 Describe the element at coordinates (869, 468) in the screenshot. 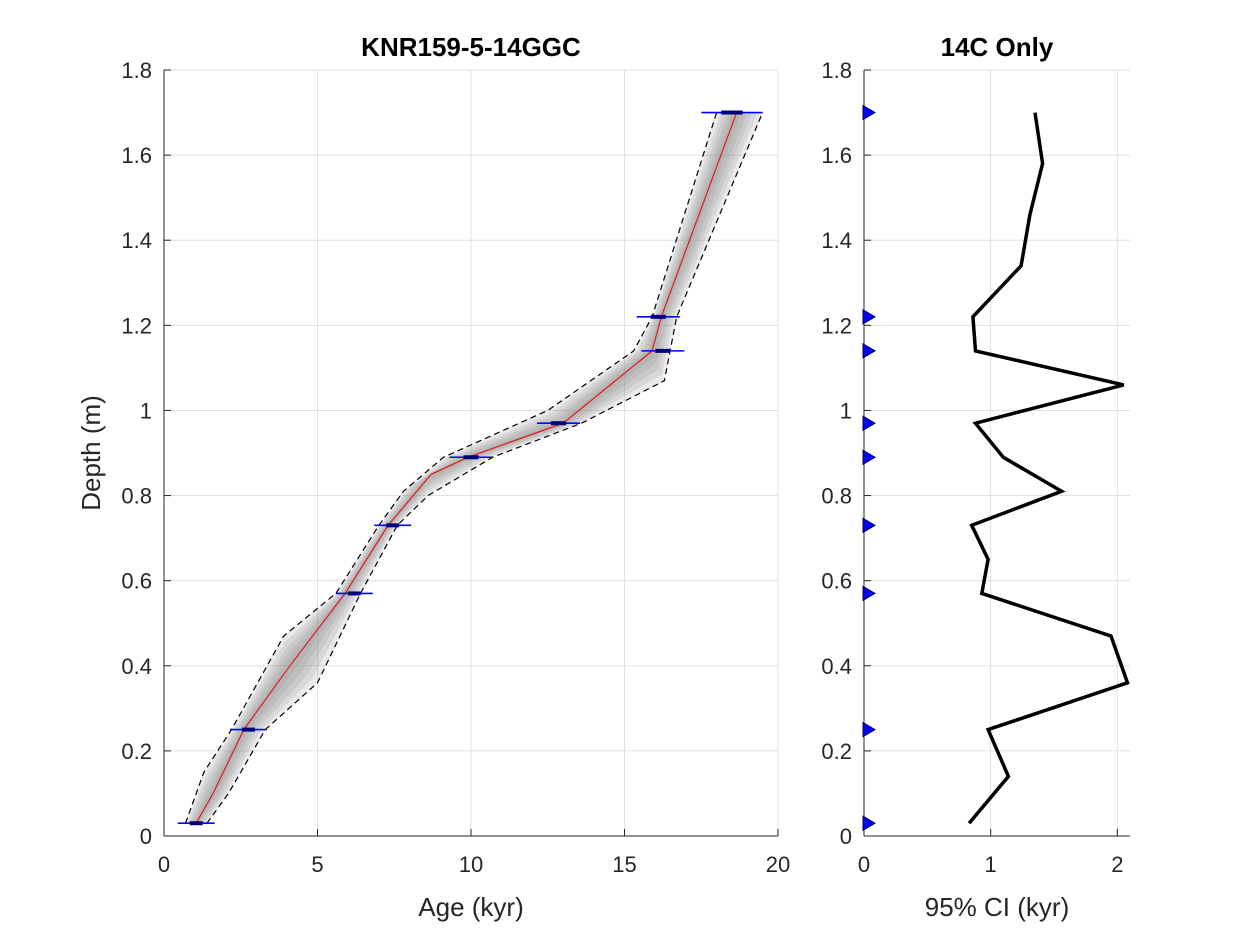

I see `date-markers` at that location.